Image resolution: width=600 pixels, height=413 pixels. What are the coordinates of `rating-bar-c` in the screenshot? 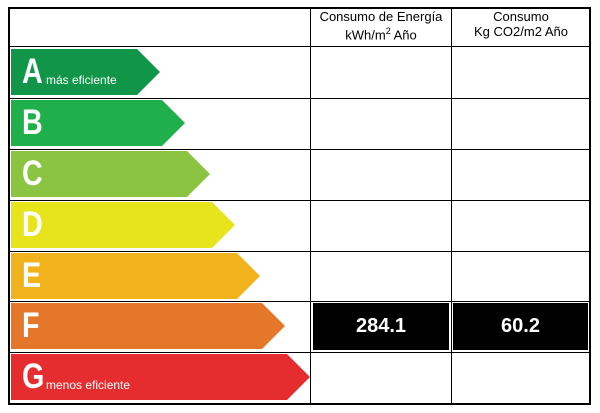 It's located at (110, 174).